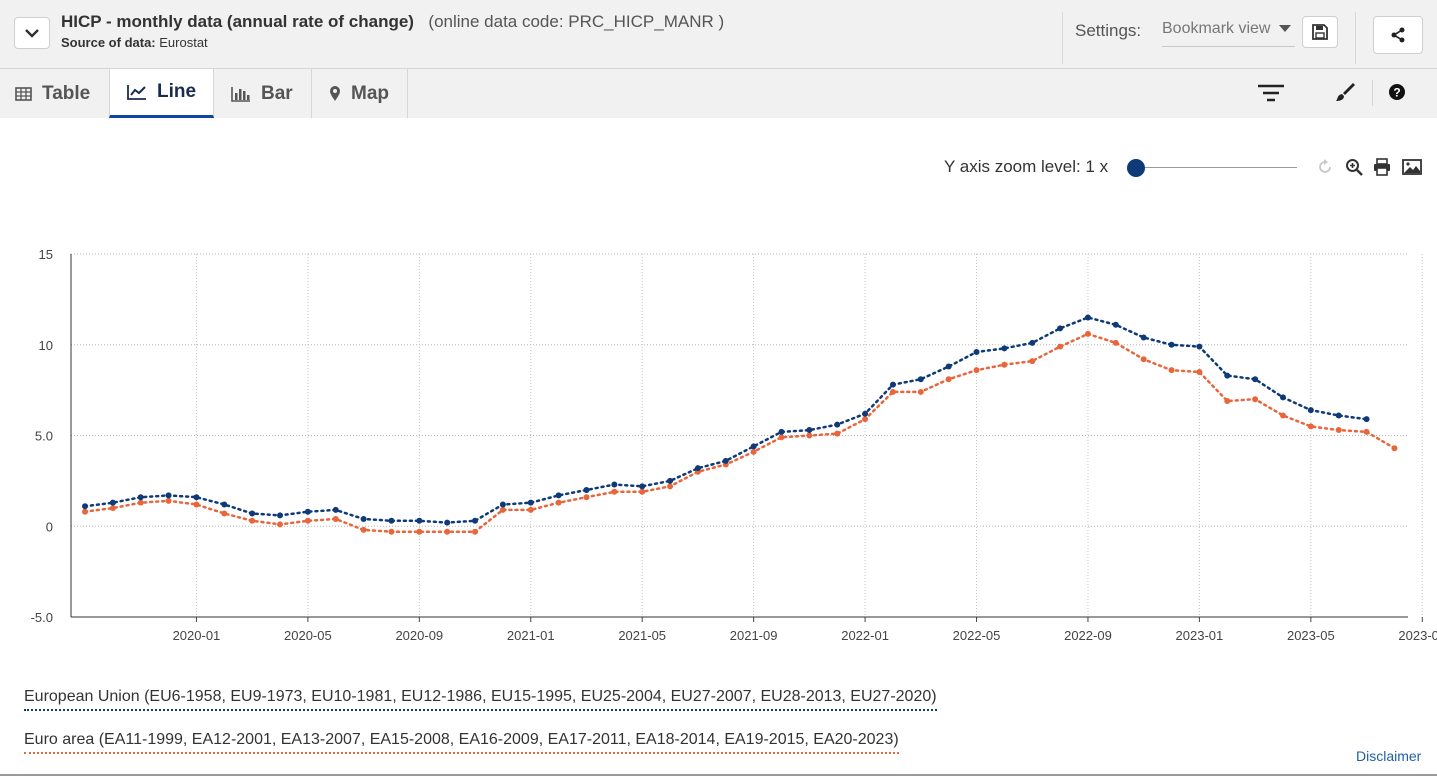 The image size is (1437, 777). Describe the element at coordinates (177, 91) in the screenshot. I see `tab-label: Line` at that location.